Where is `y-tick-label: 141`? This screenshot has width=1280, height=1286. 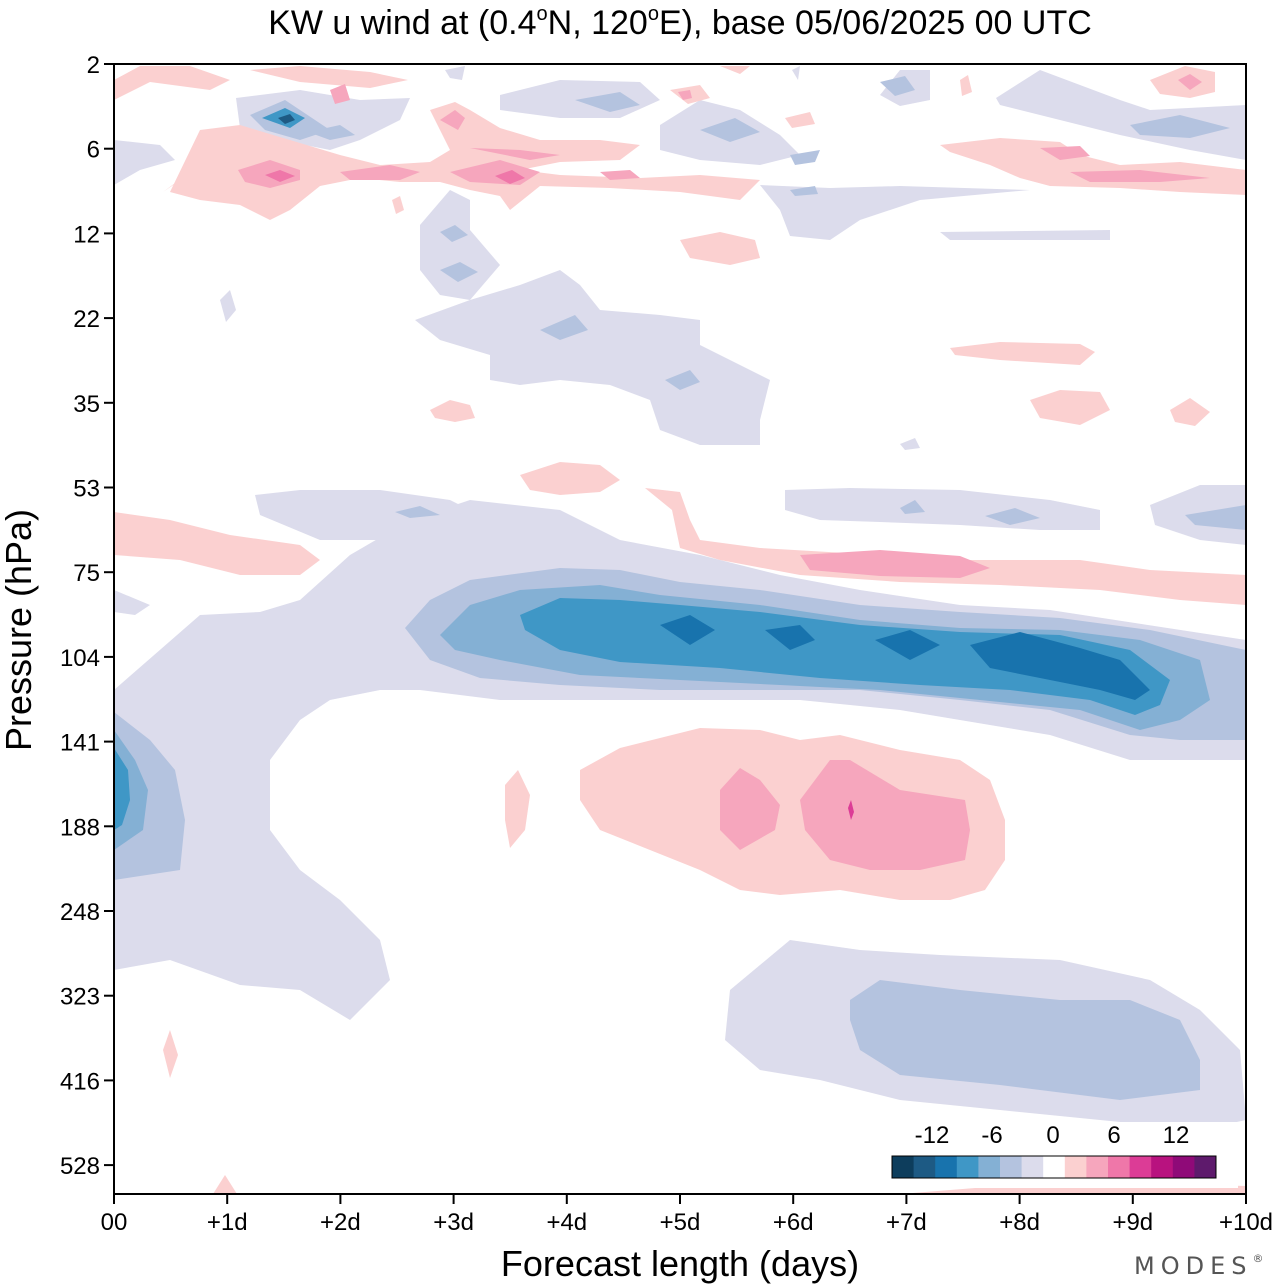 y-tick-label: 141 is located at coordinates (80, 743).